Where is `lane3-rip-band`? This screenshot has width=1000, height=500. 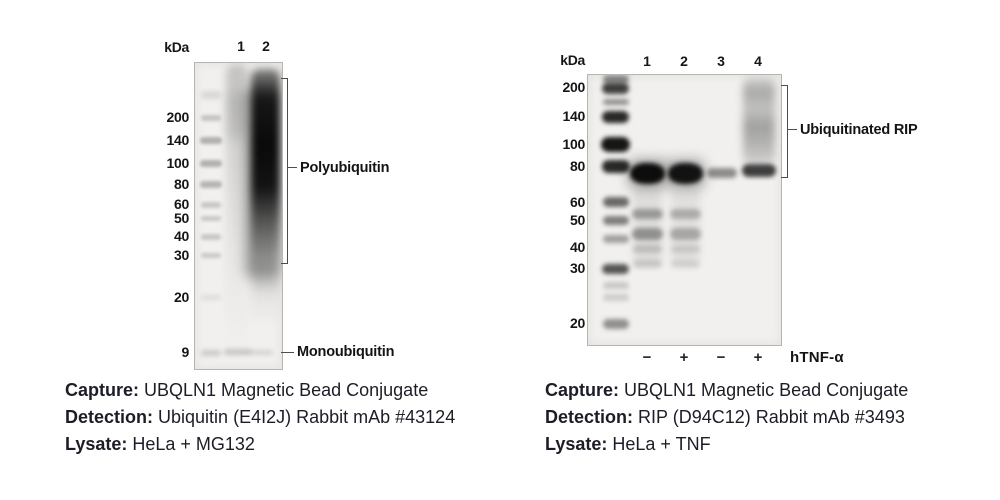 lane3-rip-band is located at coordinates (722, 173).